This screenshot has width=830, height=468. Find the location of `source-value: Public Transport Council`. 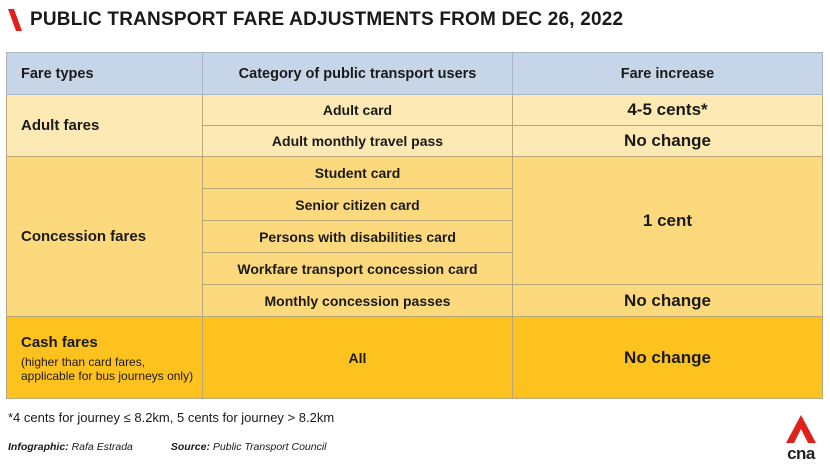

source-value: Public Transport Council is located at coordinates (269, 447).